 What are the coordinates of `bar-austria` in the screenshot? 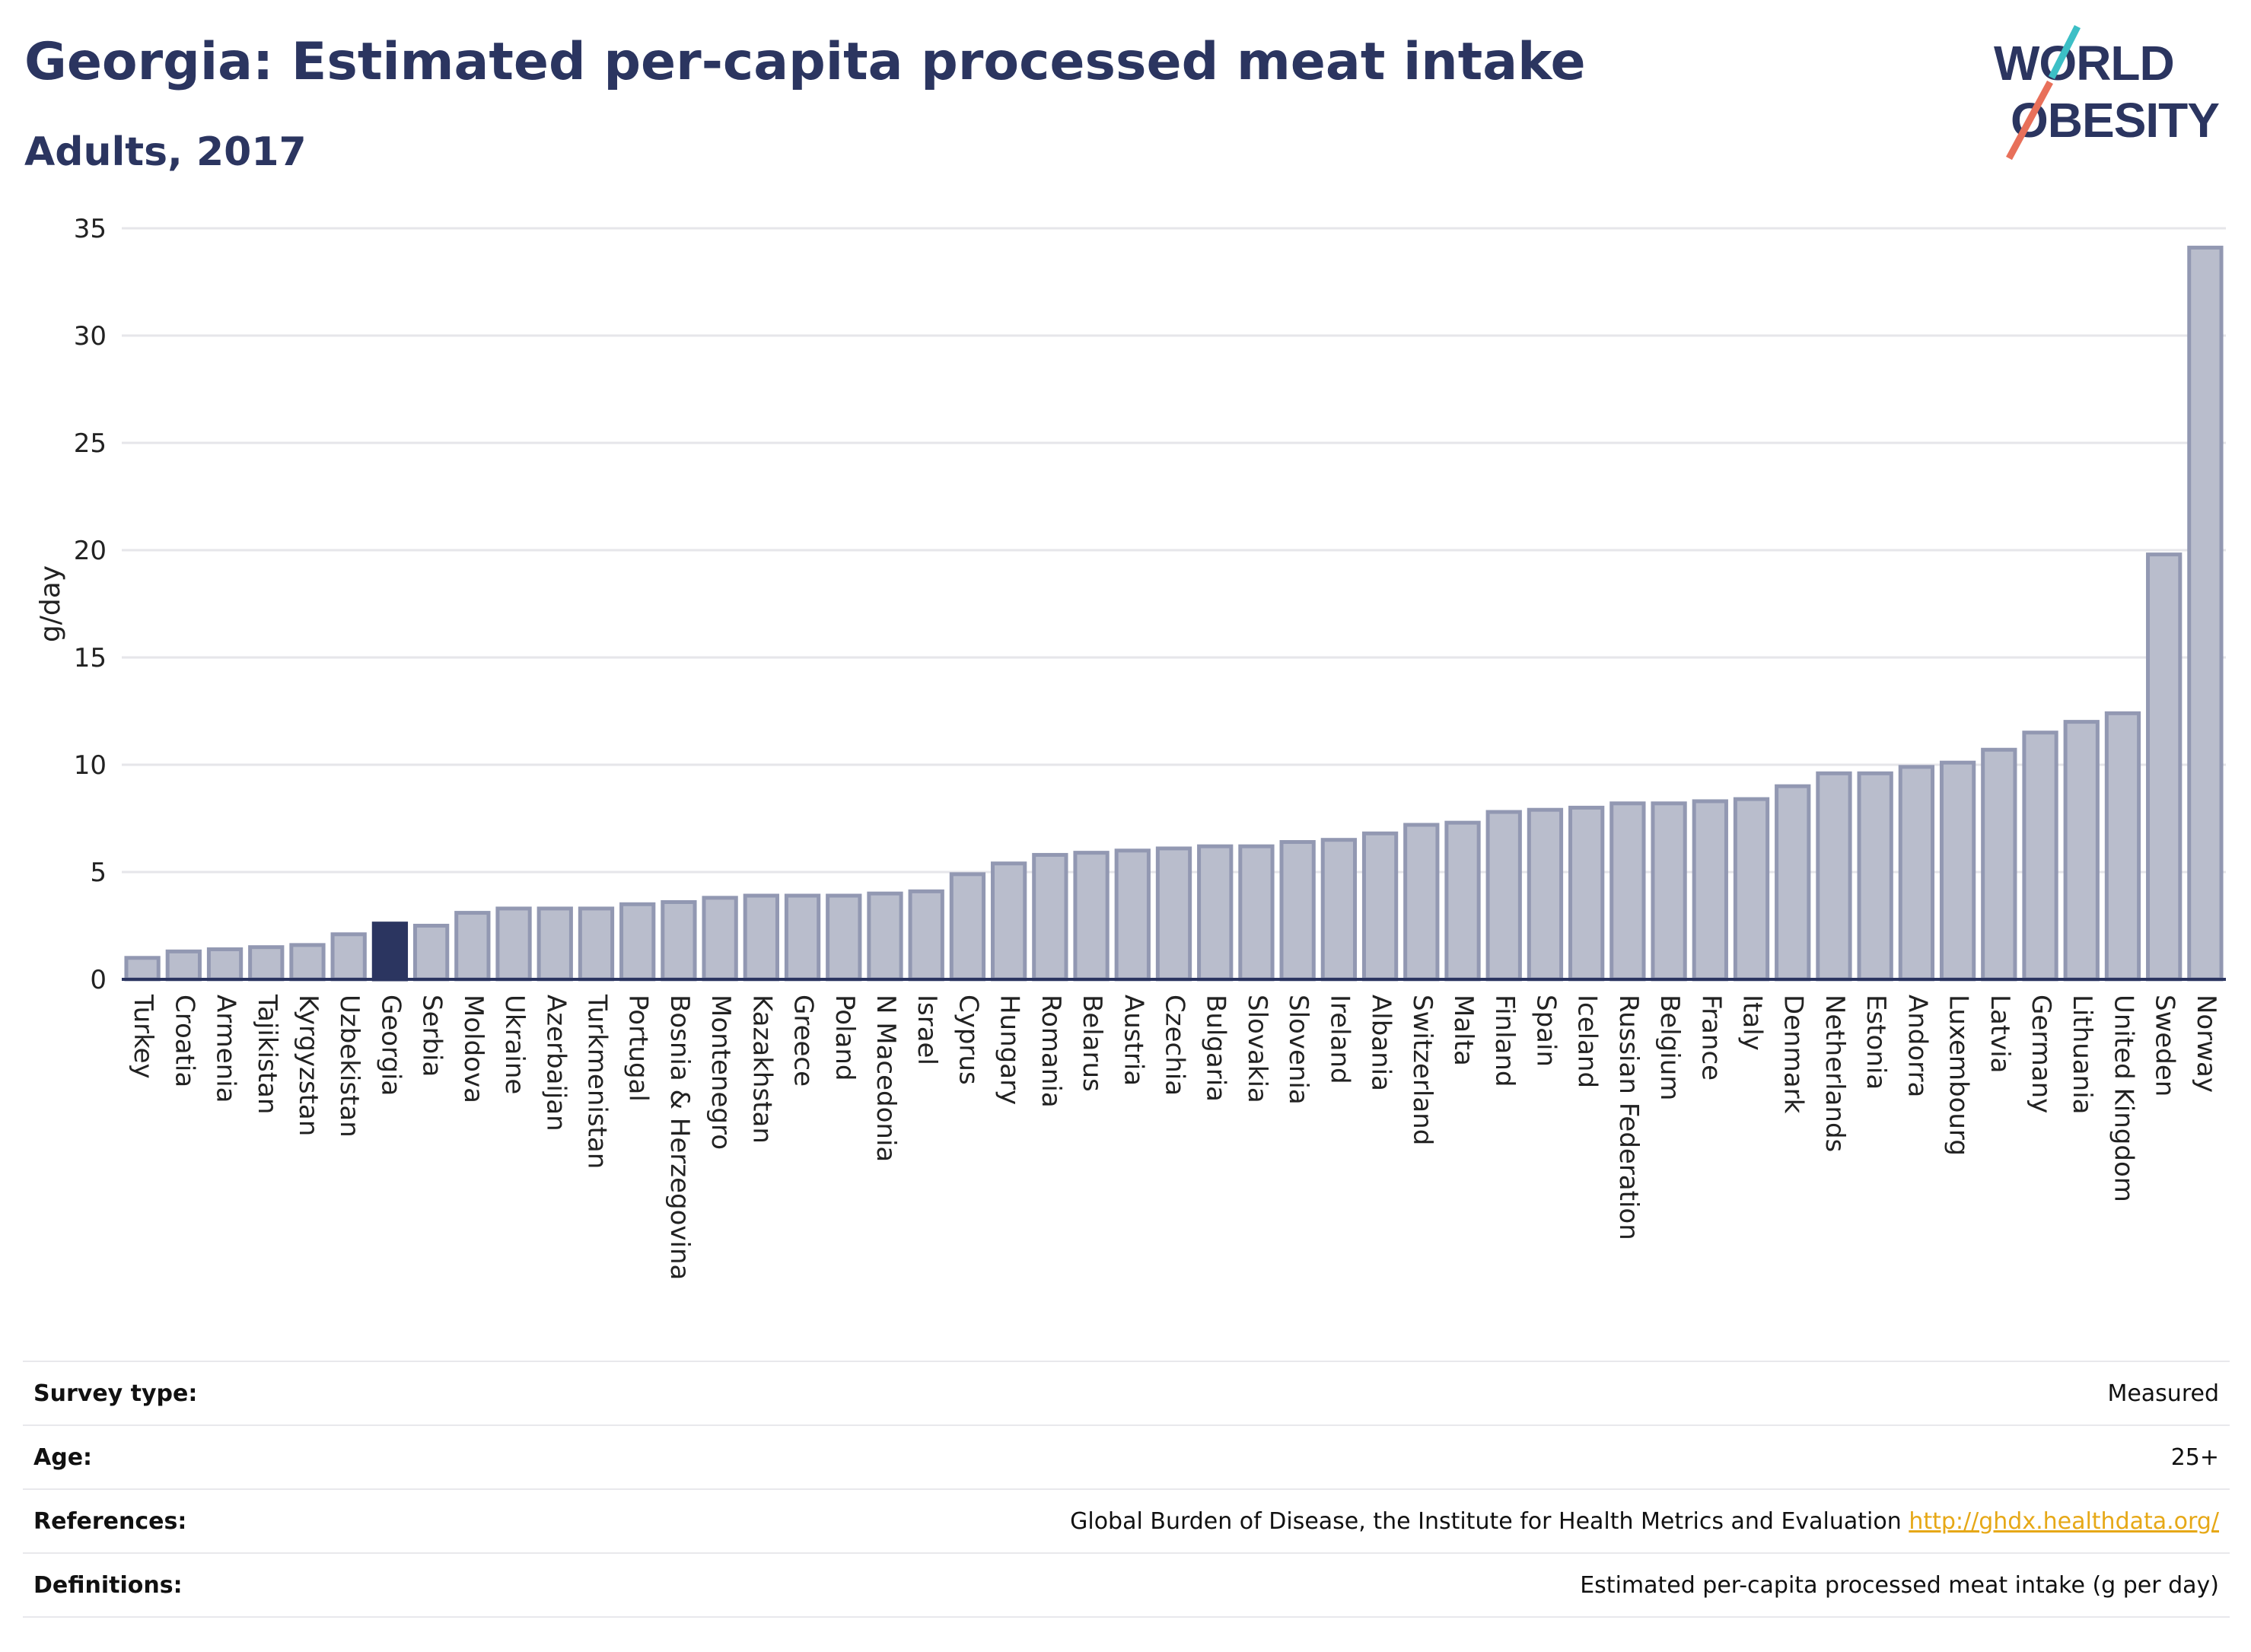 It's located at (1132, 915).